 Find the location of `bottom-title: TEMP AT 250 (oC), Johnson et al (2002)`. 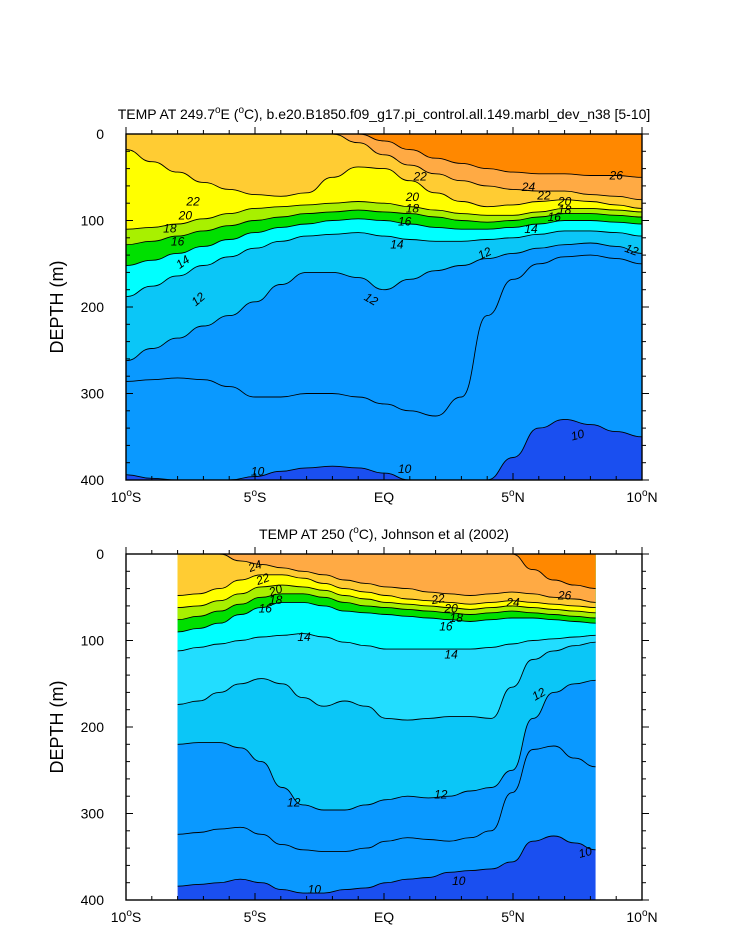

bottom-title: TEMP AT 250 (oC), Johnson et al (2002) is located at coordinates (384, 533).